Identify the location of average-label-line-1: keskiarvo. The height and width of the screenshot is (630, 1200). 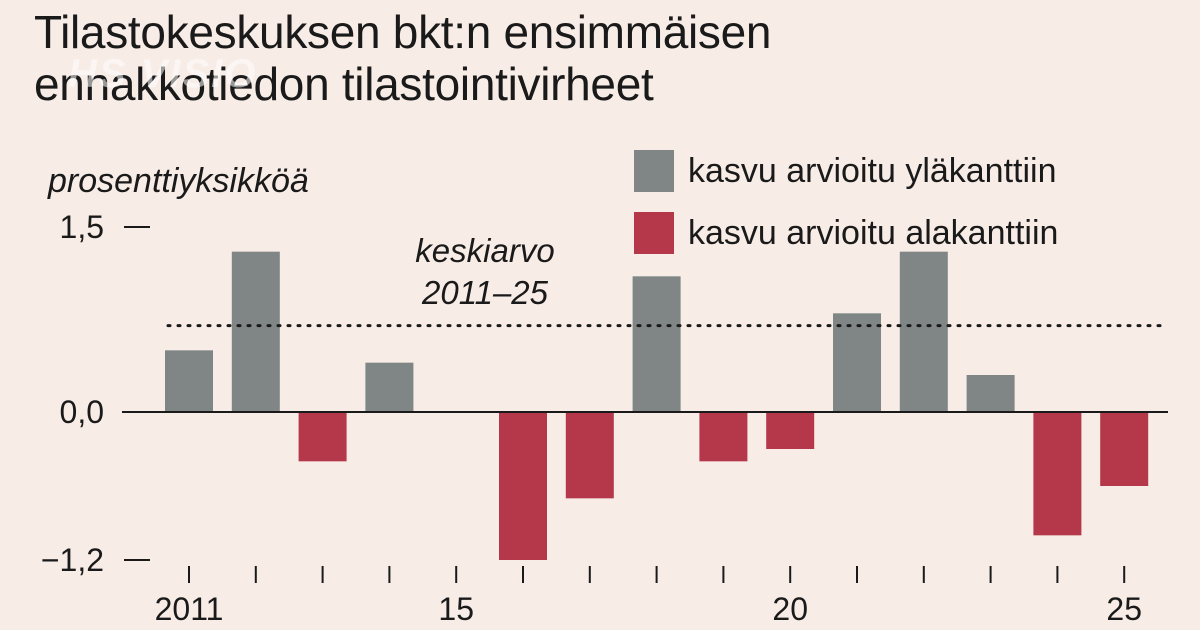
(485, 250).